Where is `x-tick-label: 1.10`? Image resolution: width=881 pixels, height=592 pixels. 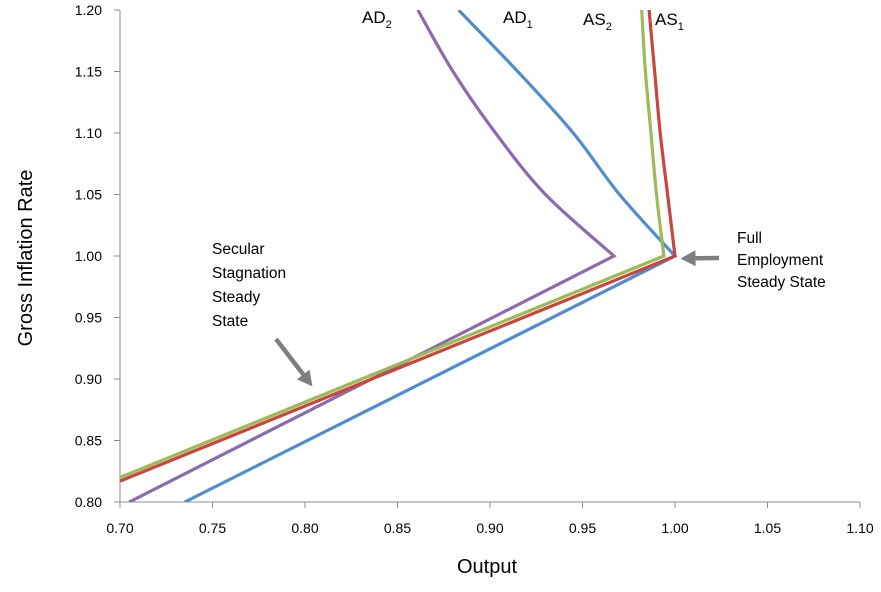 x-tick-label: 1.10 is located at coordinates (859, 528).